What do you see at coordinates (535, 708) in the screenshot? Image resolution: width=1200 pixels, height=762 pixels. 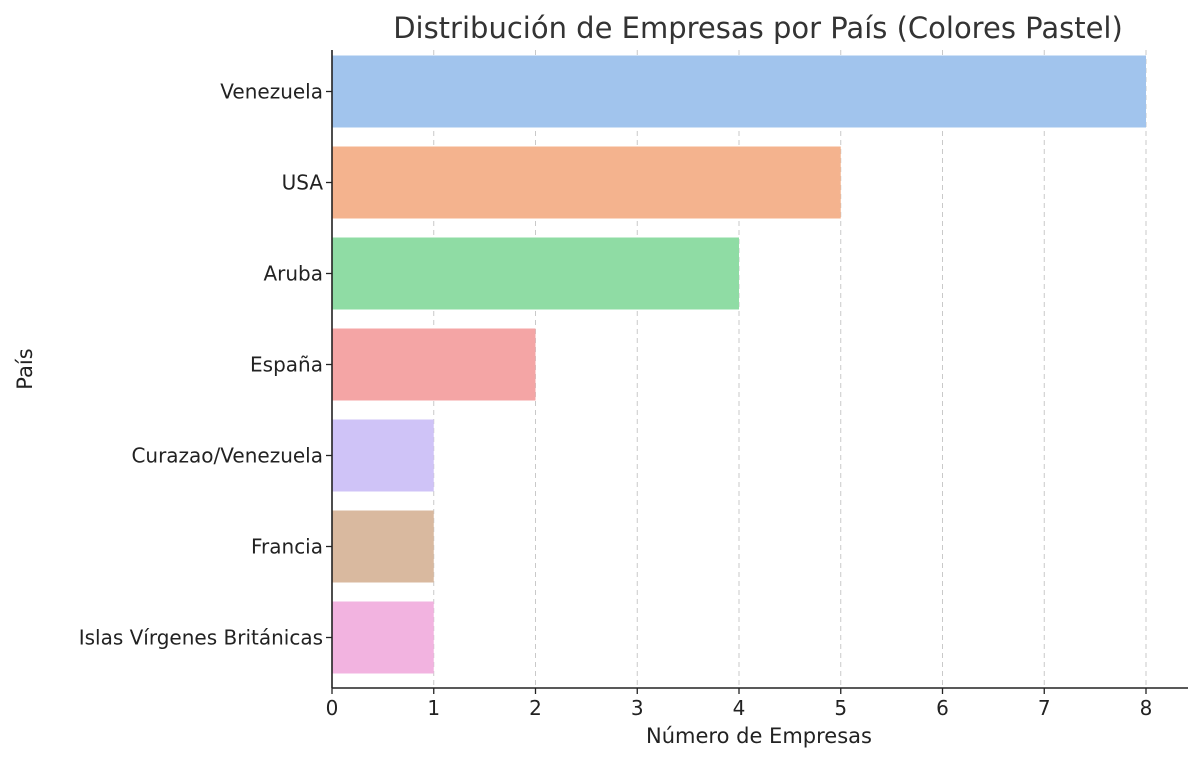 I see `x-tick-label: 2` at bounding box center [535, 708].